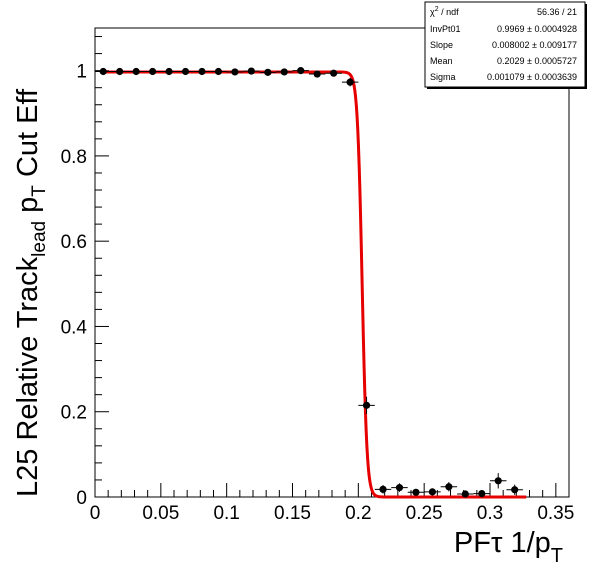  Describe the element at coordinates (332, 503) in the screenshot. I see `x-axis-ticks: 0 0.05 0.1 0.15 0.2 0.25 0.3 0.35` at that location.